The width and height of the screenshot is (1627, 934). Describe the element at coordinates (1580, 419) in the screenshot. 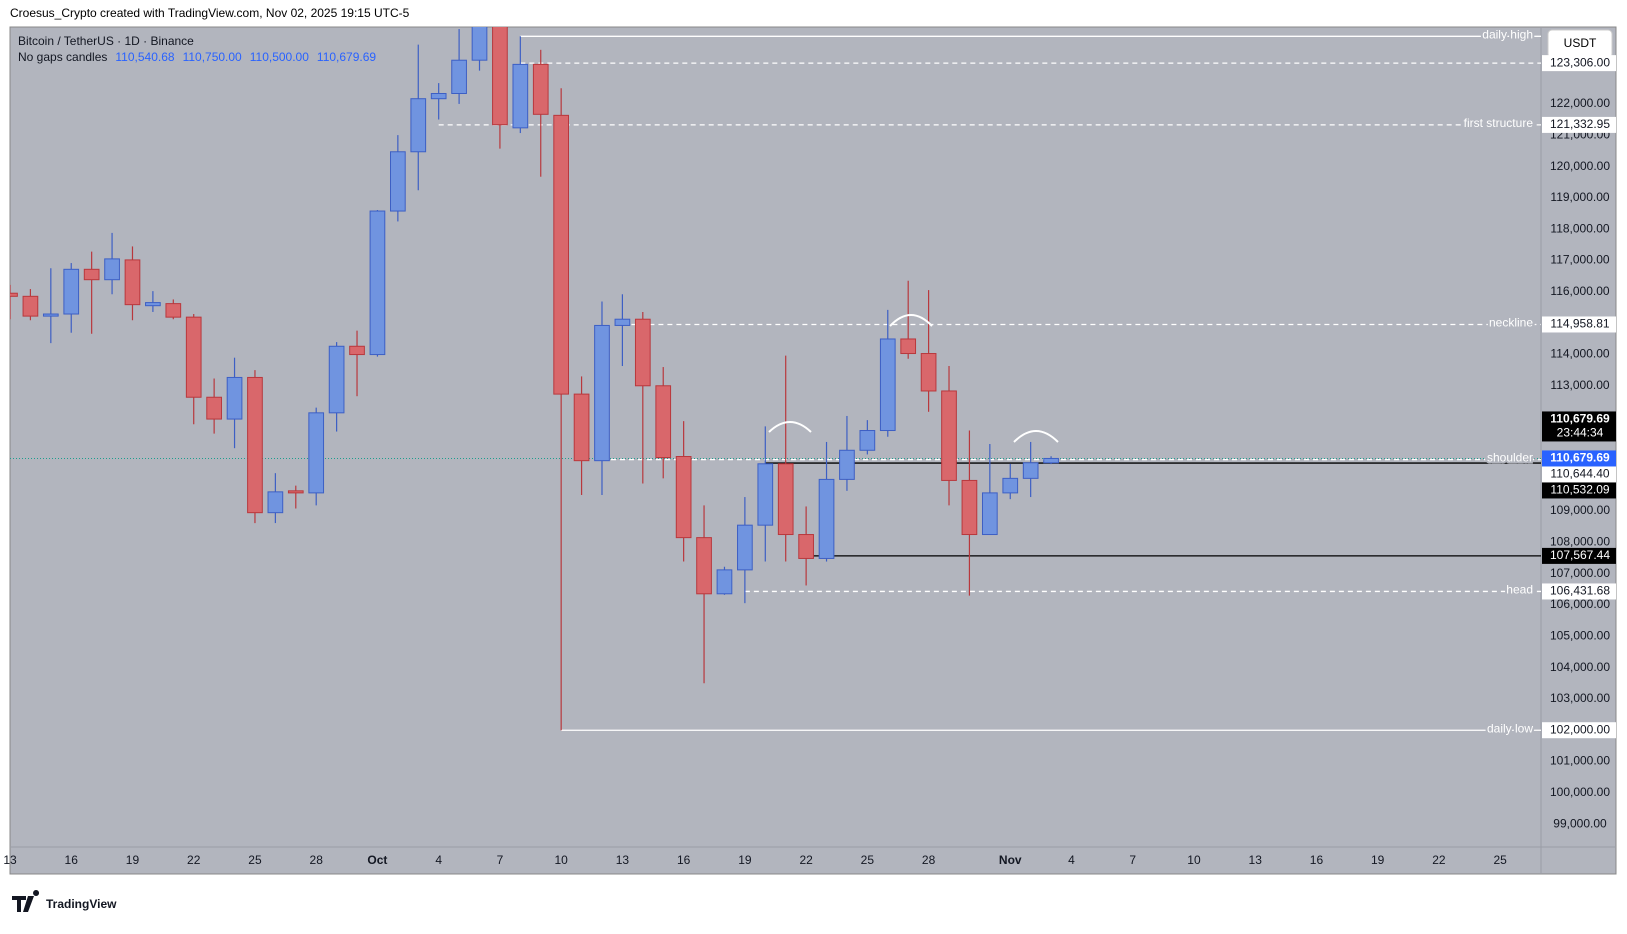

I see `countdown-price: 110,679.69` at that location.